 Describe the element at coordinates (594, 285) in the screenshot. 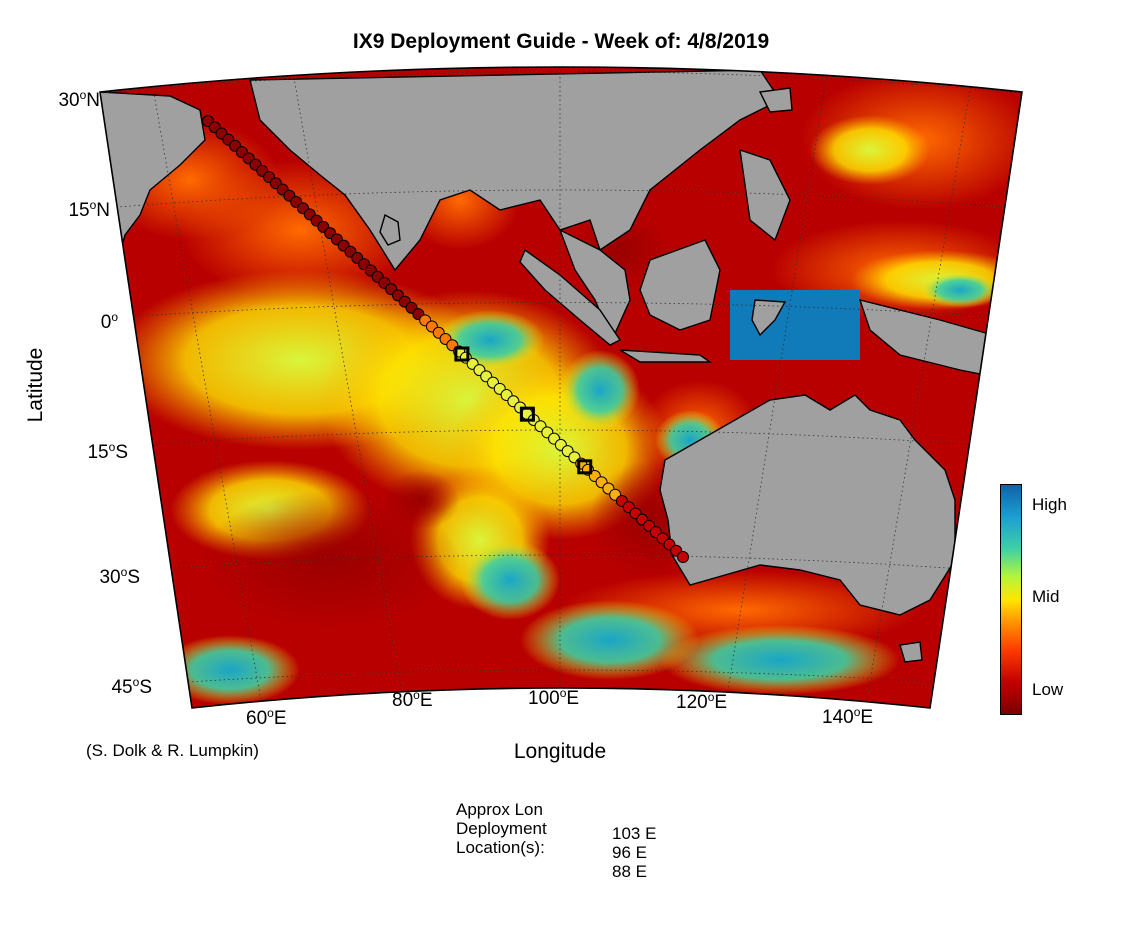

I see `land-indochina` at that location.